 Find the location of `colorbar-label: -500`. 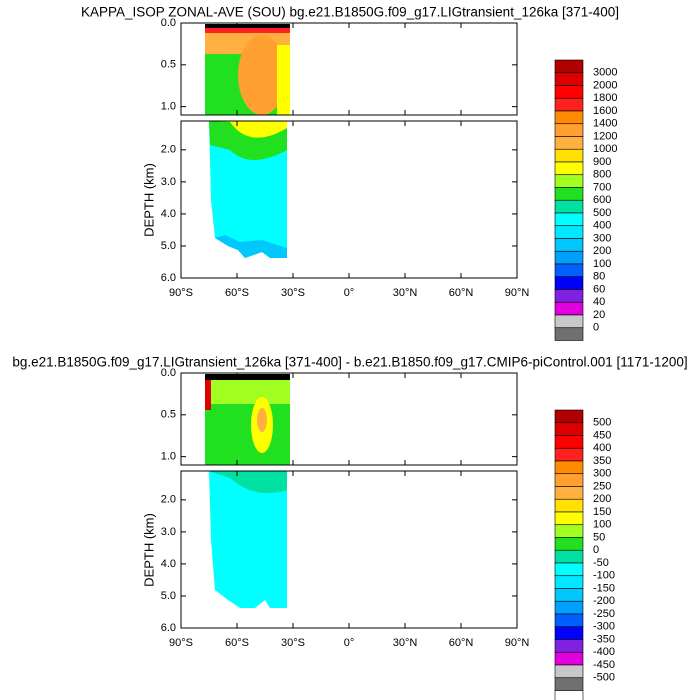

colorbar-label: -500 is located at coordinates (604, 678).